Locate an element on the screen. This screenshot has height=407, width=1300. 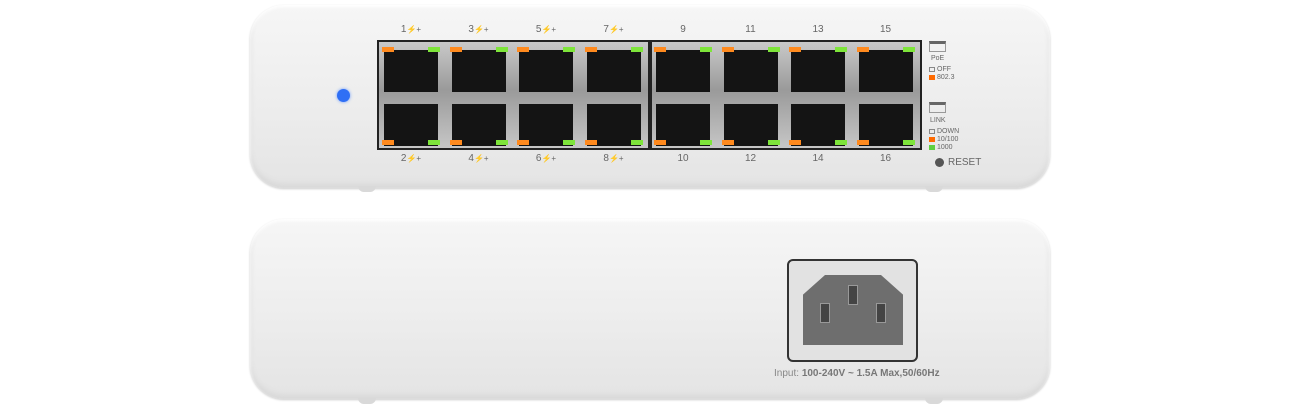
port-number: 6 is located at coordinates (538, 158).